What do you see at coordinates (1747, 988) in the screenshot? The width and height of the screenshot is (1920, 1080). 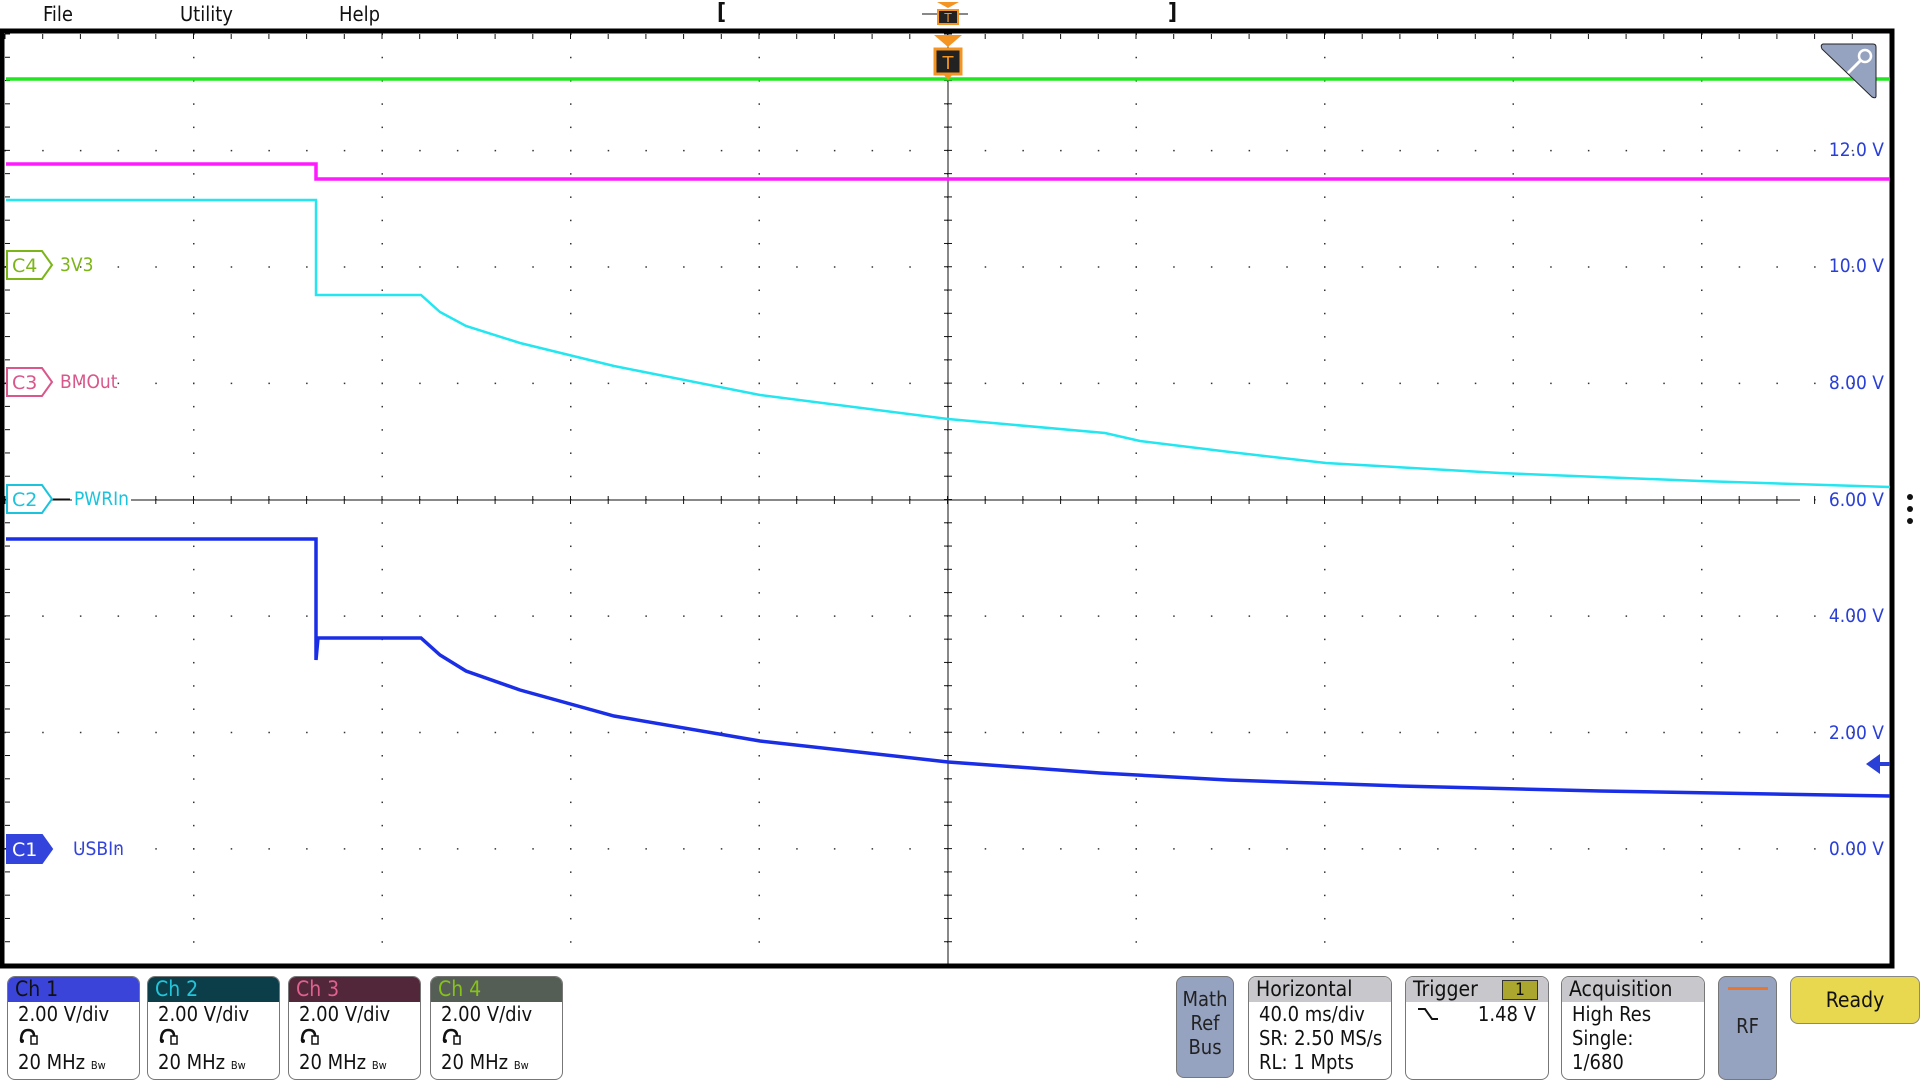 I see `rf-indicator` at bounding box center [1747, 988].